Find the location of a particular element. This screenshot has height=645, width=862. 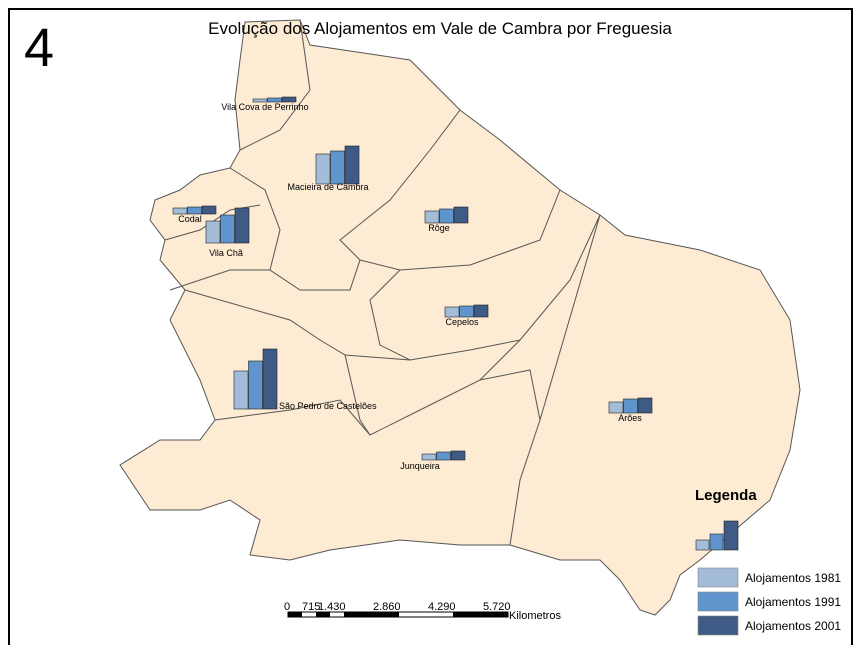

scale-label: 5.720 is located at coordinates (497, 607).